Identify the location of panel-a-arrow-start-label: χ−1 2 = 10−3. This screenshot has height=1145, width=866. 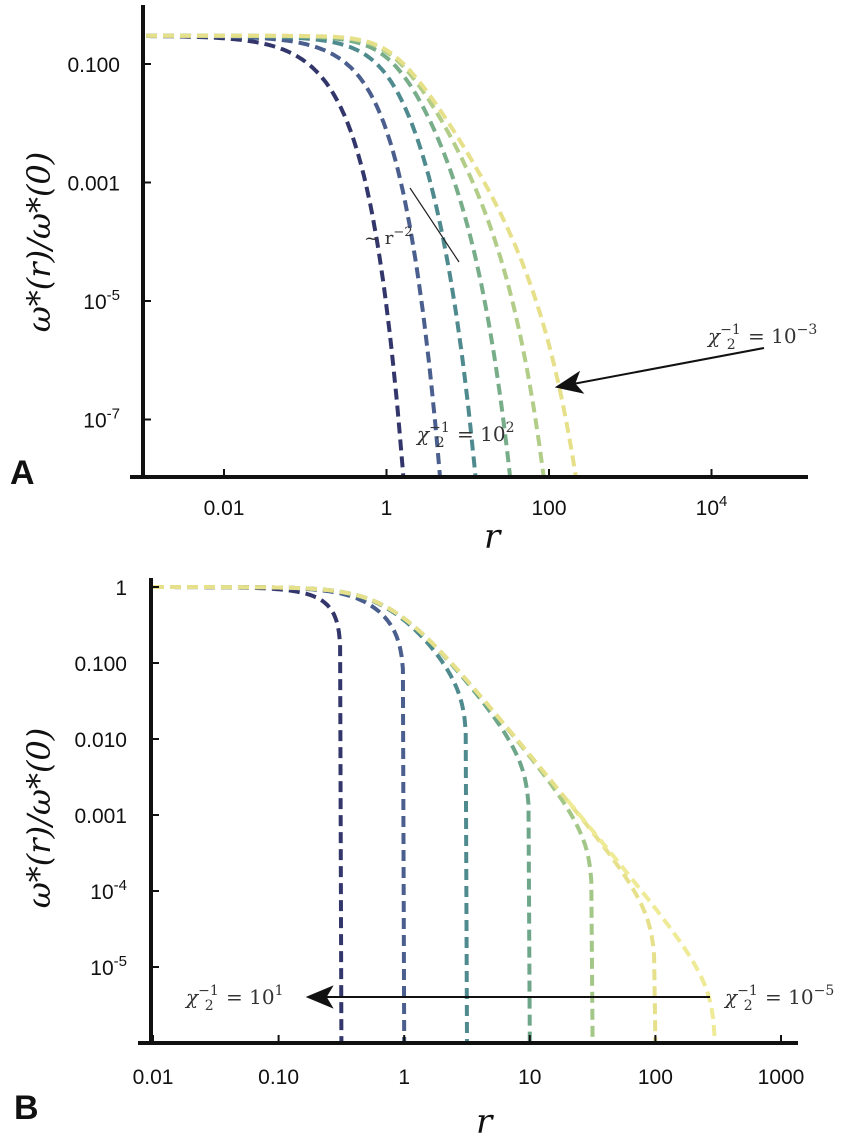
(761, 337).